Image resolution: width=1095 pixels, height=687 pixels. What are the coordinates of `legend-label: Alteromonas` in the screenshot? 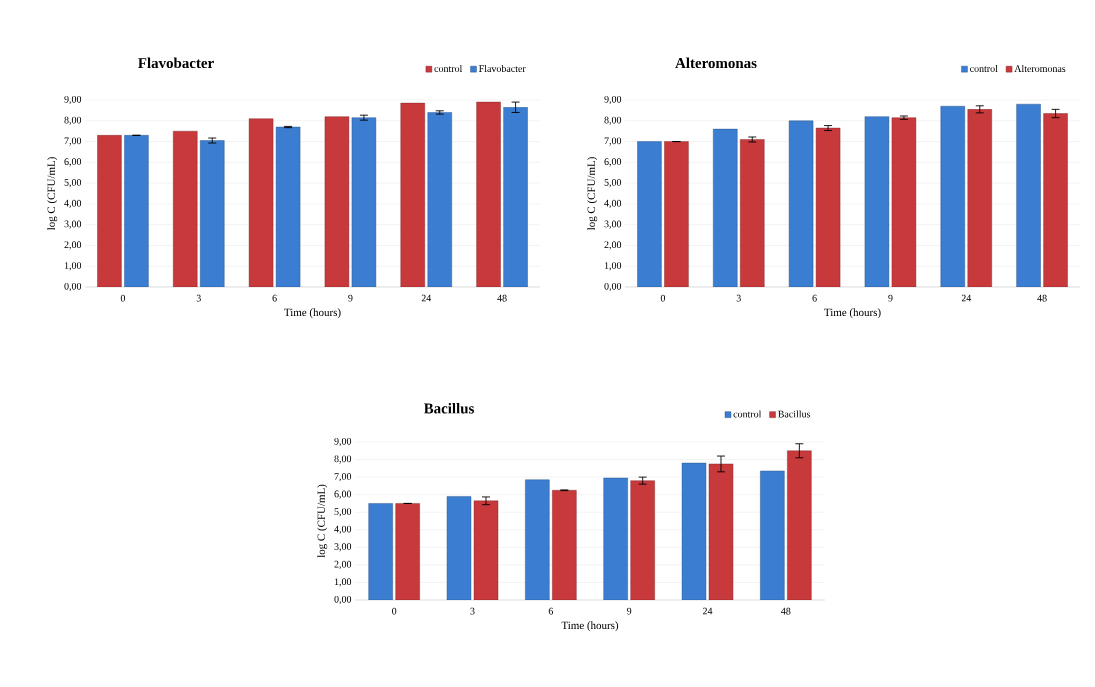 It's located at (1040, 68).